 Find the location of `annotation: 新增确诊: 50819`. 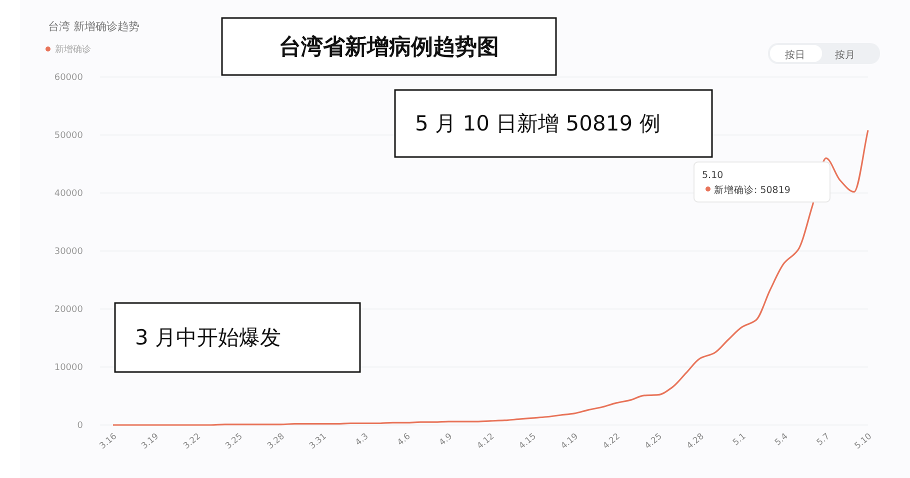

annotation: 新增确诊: 50819 is located at coordinates (752, 190).